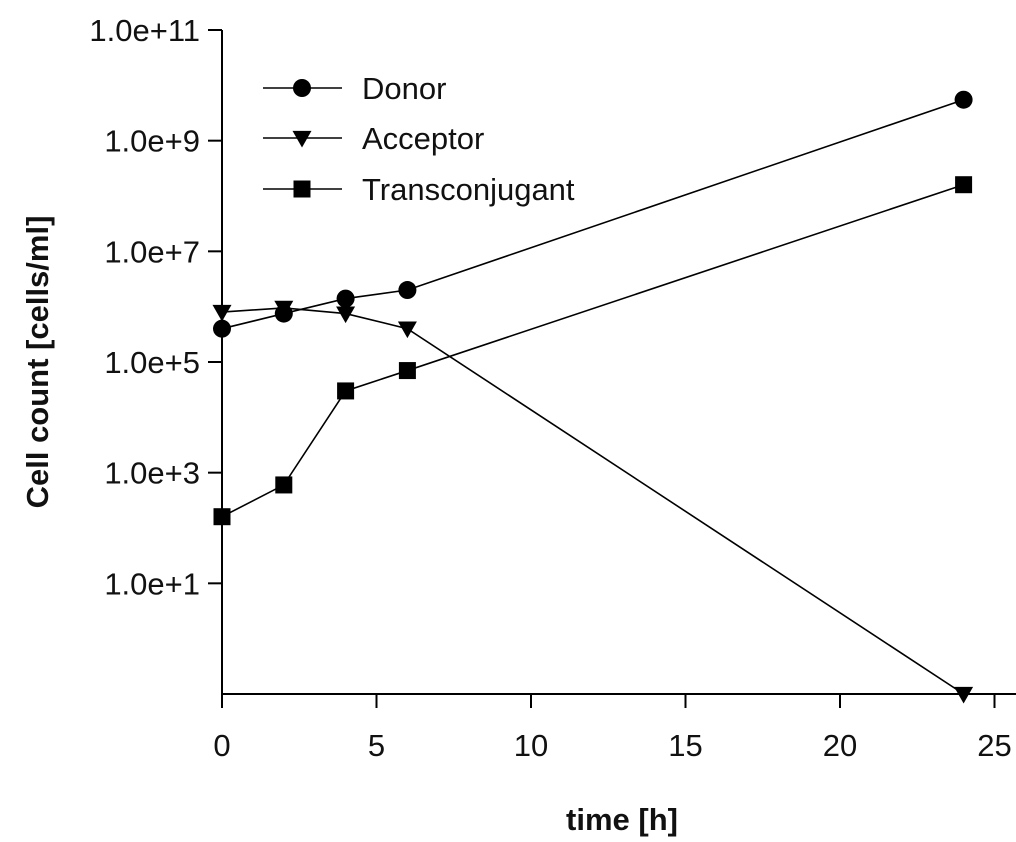 This screenshot has width=1016, height=842. Describe the element at coordinates (152, 251) in the screenshot. I see `y-tick-label: 1.0e+7` at that location.